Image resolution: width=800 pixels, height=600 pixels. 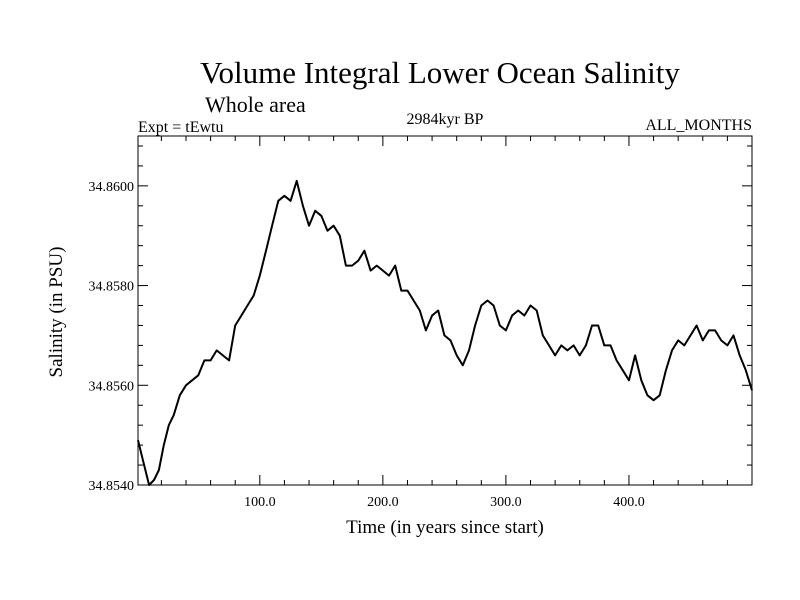 What do you see at coordinates (629, 502) in the screenshot?
I see `x-tick-label: 400.0` at bounding box center [629, 502].